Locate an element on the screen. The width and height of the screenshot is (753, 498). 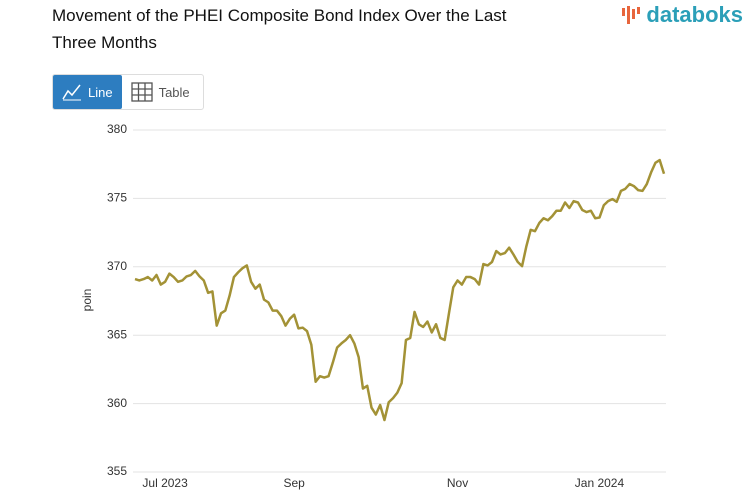
x-tick-label: Nov is located at coordinates (457, 483).